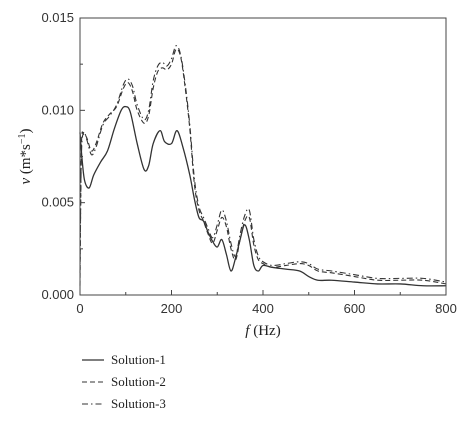 The image size is (474, 425). I want to click on x-axis-symbol: f, so click(248, 331).